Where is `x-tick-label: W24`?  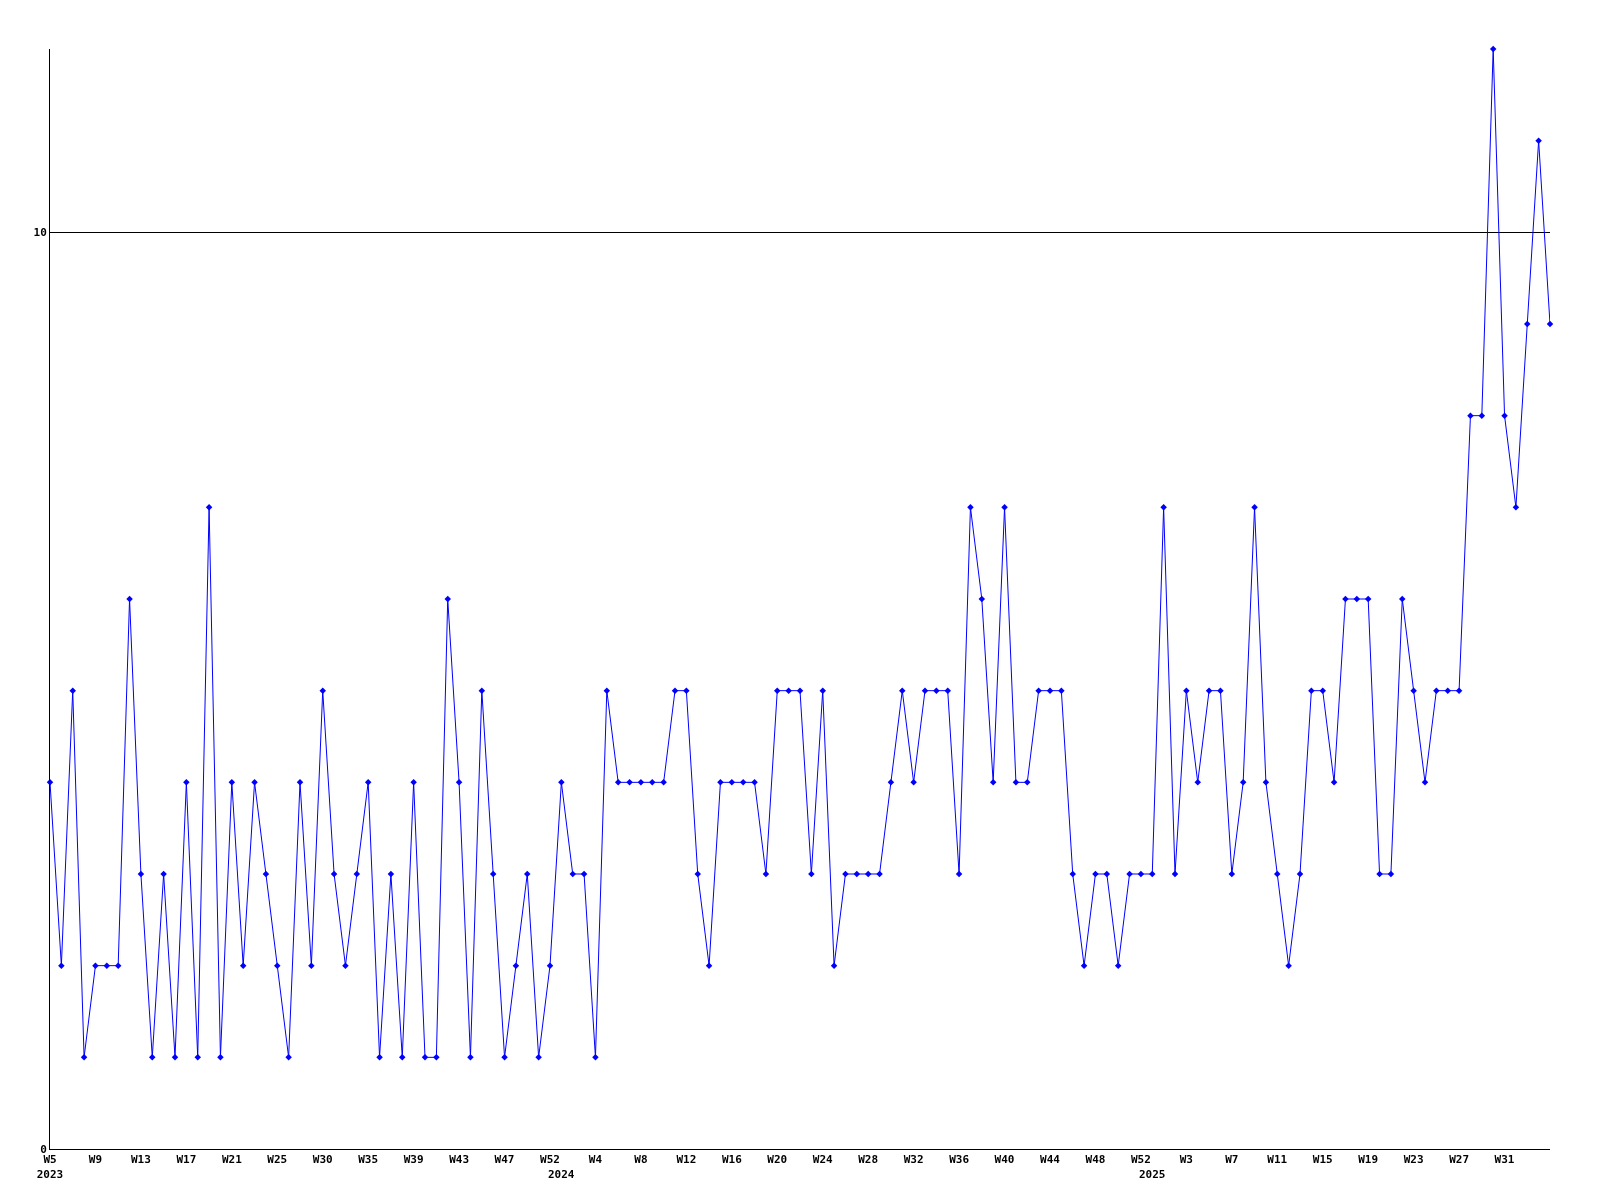 x-tick-label: W24 is located at coordinates (823, 1160).